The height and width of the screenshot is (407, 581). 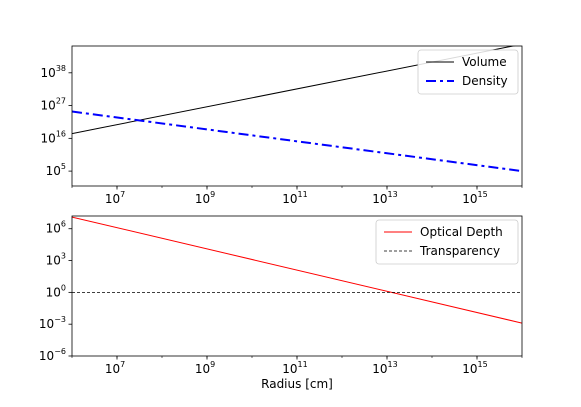 What do you see at coordinates (459, 251) in the screenshot?
I see `legend-label: Transparency` at bounding box center [459, 251].